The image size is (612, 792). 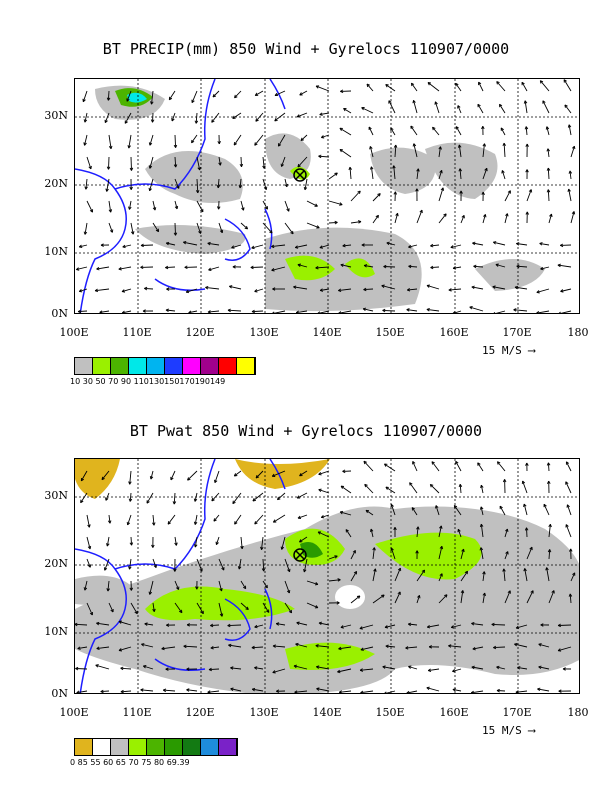 What do you see at coordinates (300, 175) in the screenshot?
I see `gyre-location-marker` at bounding box center [300, 175].